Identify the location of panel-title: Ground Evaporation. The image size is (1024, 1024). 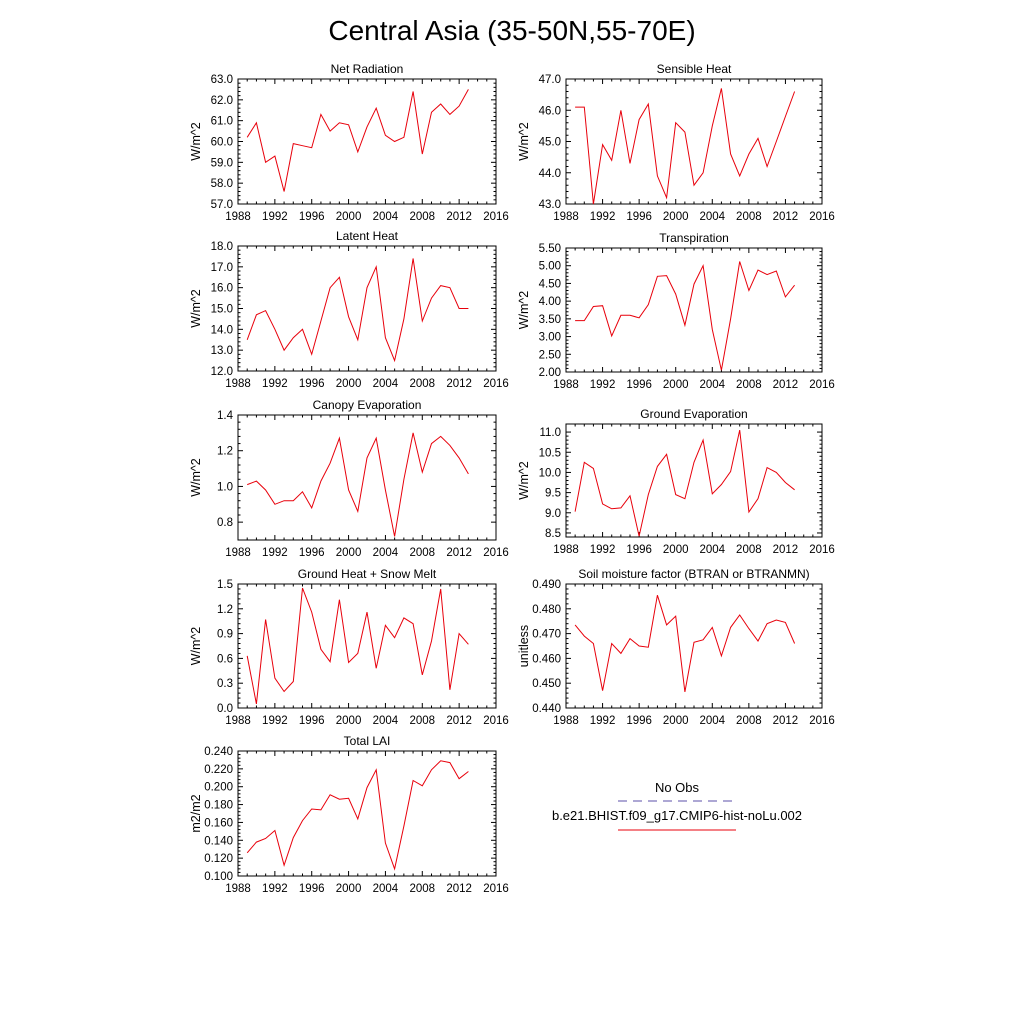
(693, 414).